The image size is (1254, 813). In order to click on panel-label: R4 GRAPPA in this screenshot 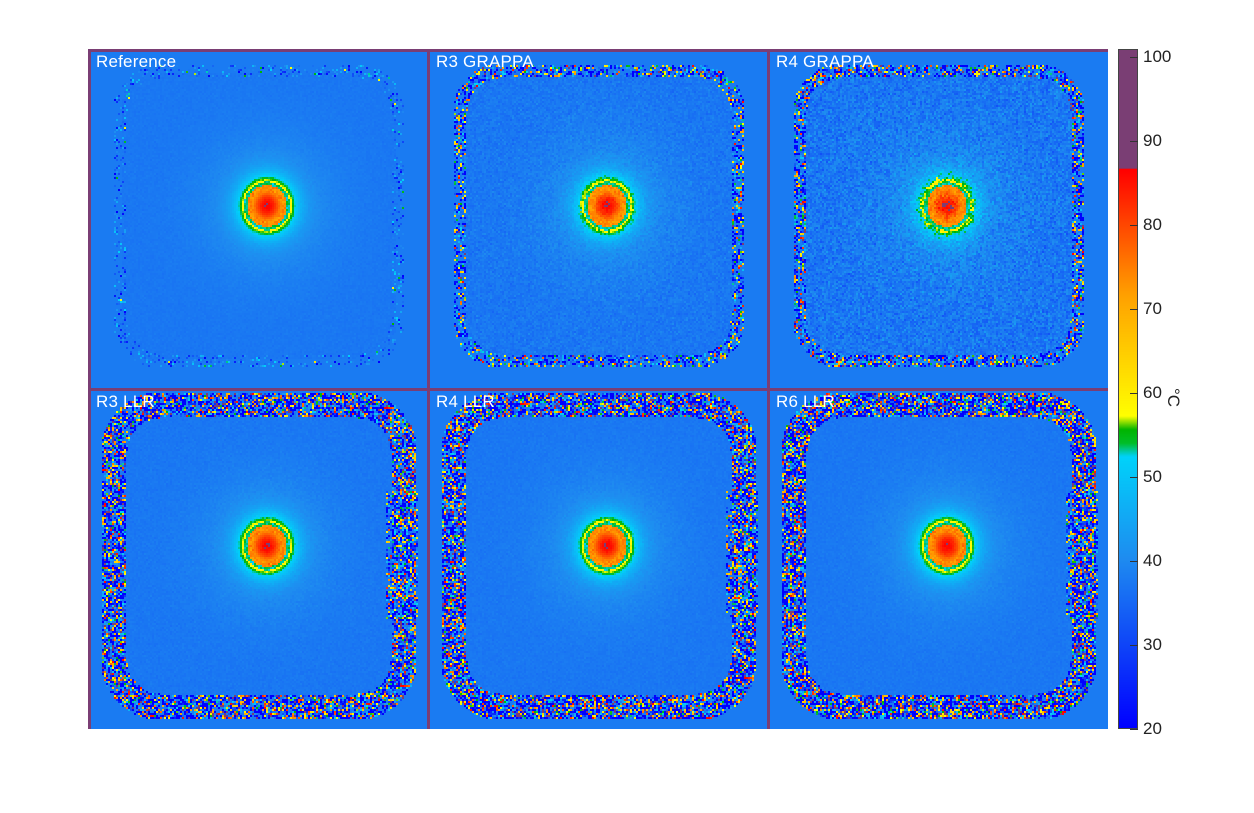, I will do `click(825, 61)`.